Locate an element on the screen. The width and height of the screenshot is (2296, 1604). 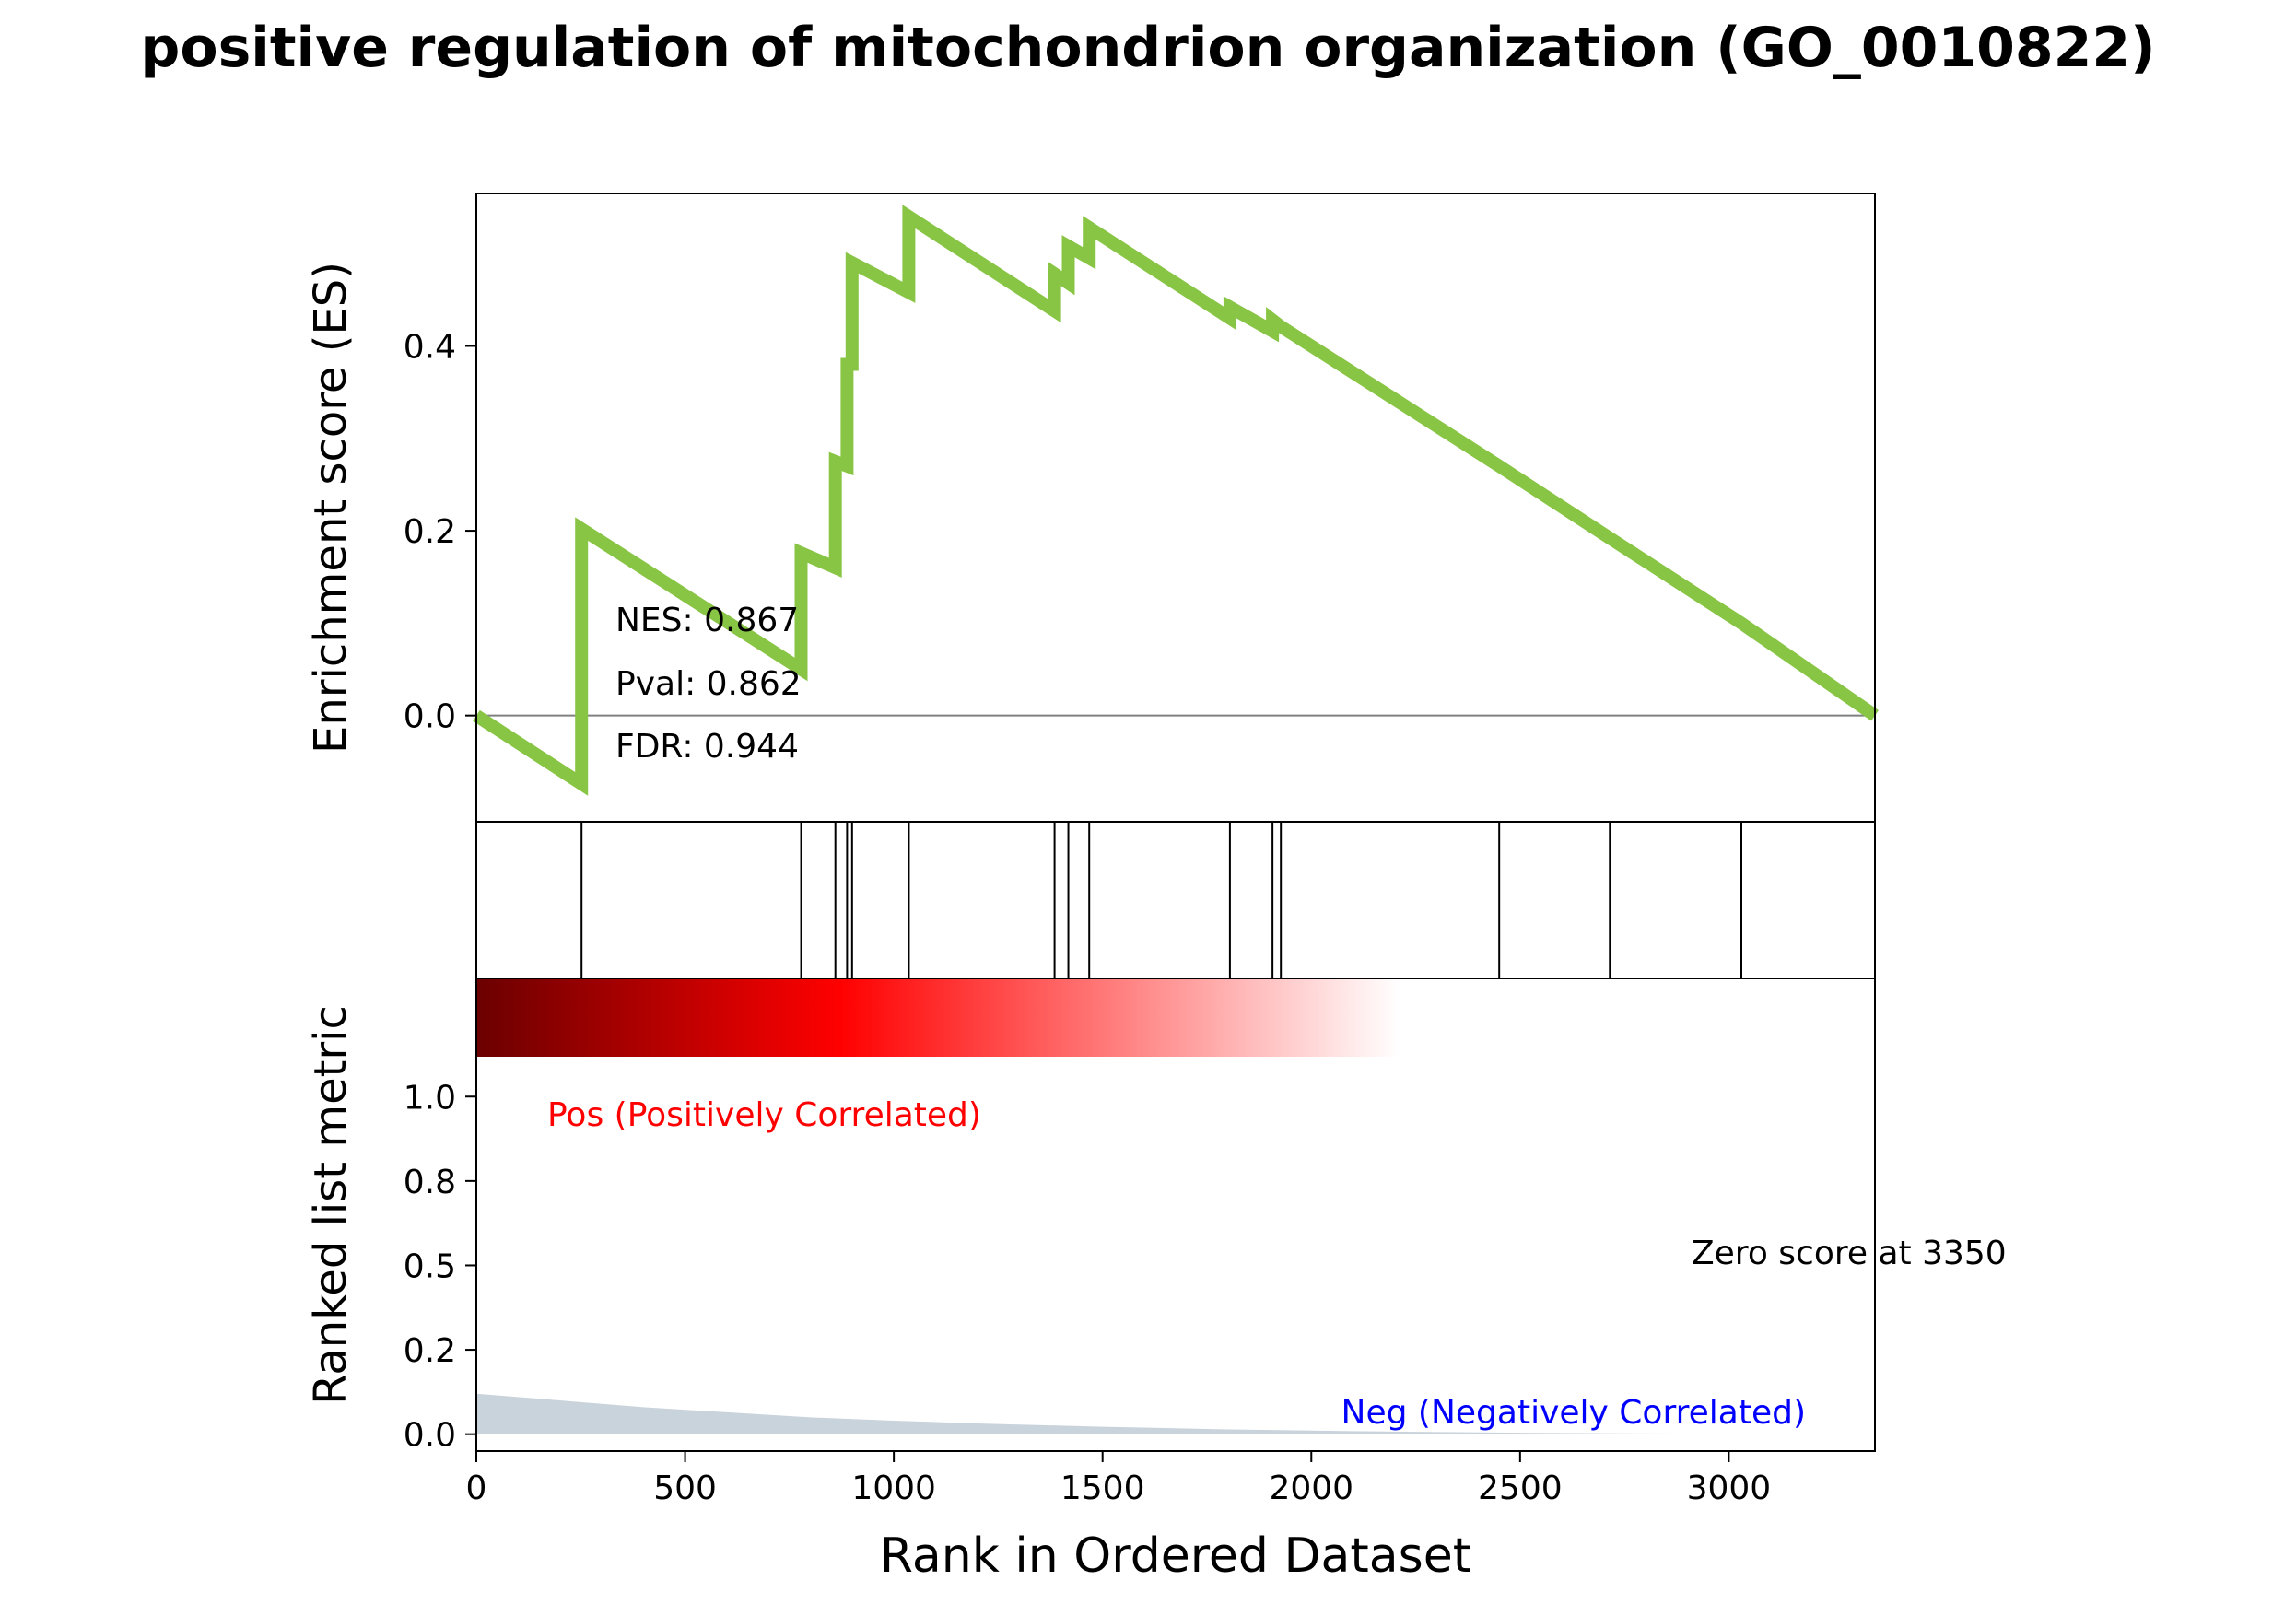
stat-nes: NES: 0.867 is located at coordinates (707, 621).